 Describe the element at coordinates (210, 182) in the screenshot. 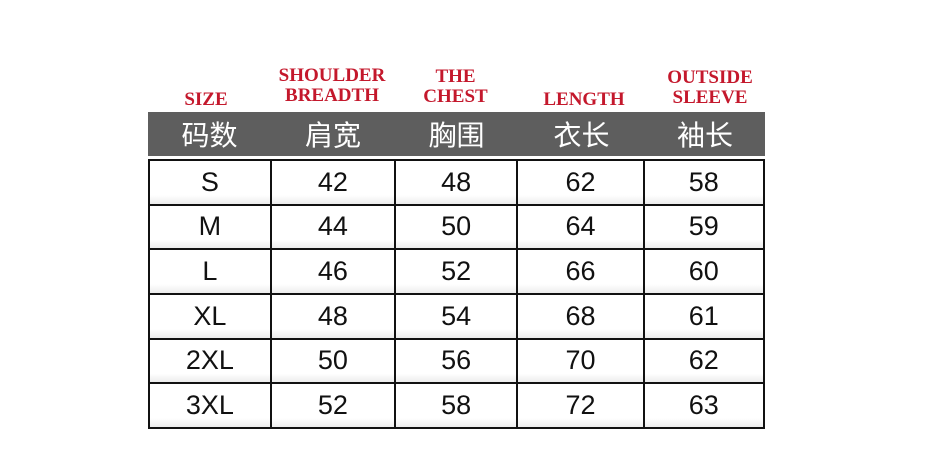

I see `table-cell: S` at that location.